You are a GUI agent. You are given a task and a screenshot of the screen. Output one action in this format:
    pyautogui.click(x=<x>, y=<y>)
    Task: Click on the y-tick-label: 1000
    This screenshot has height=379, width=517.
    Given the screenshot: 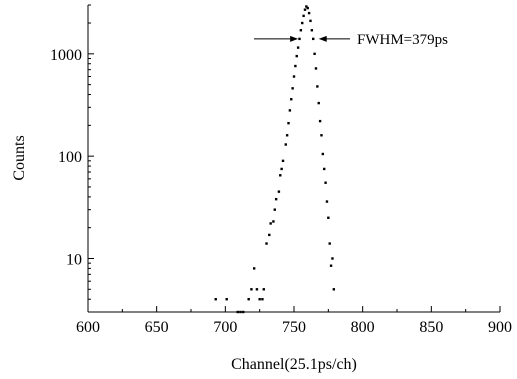 What is the action you would take?
    pyautogui.click(x=66, y=55)
    